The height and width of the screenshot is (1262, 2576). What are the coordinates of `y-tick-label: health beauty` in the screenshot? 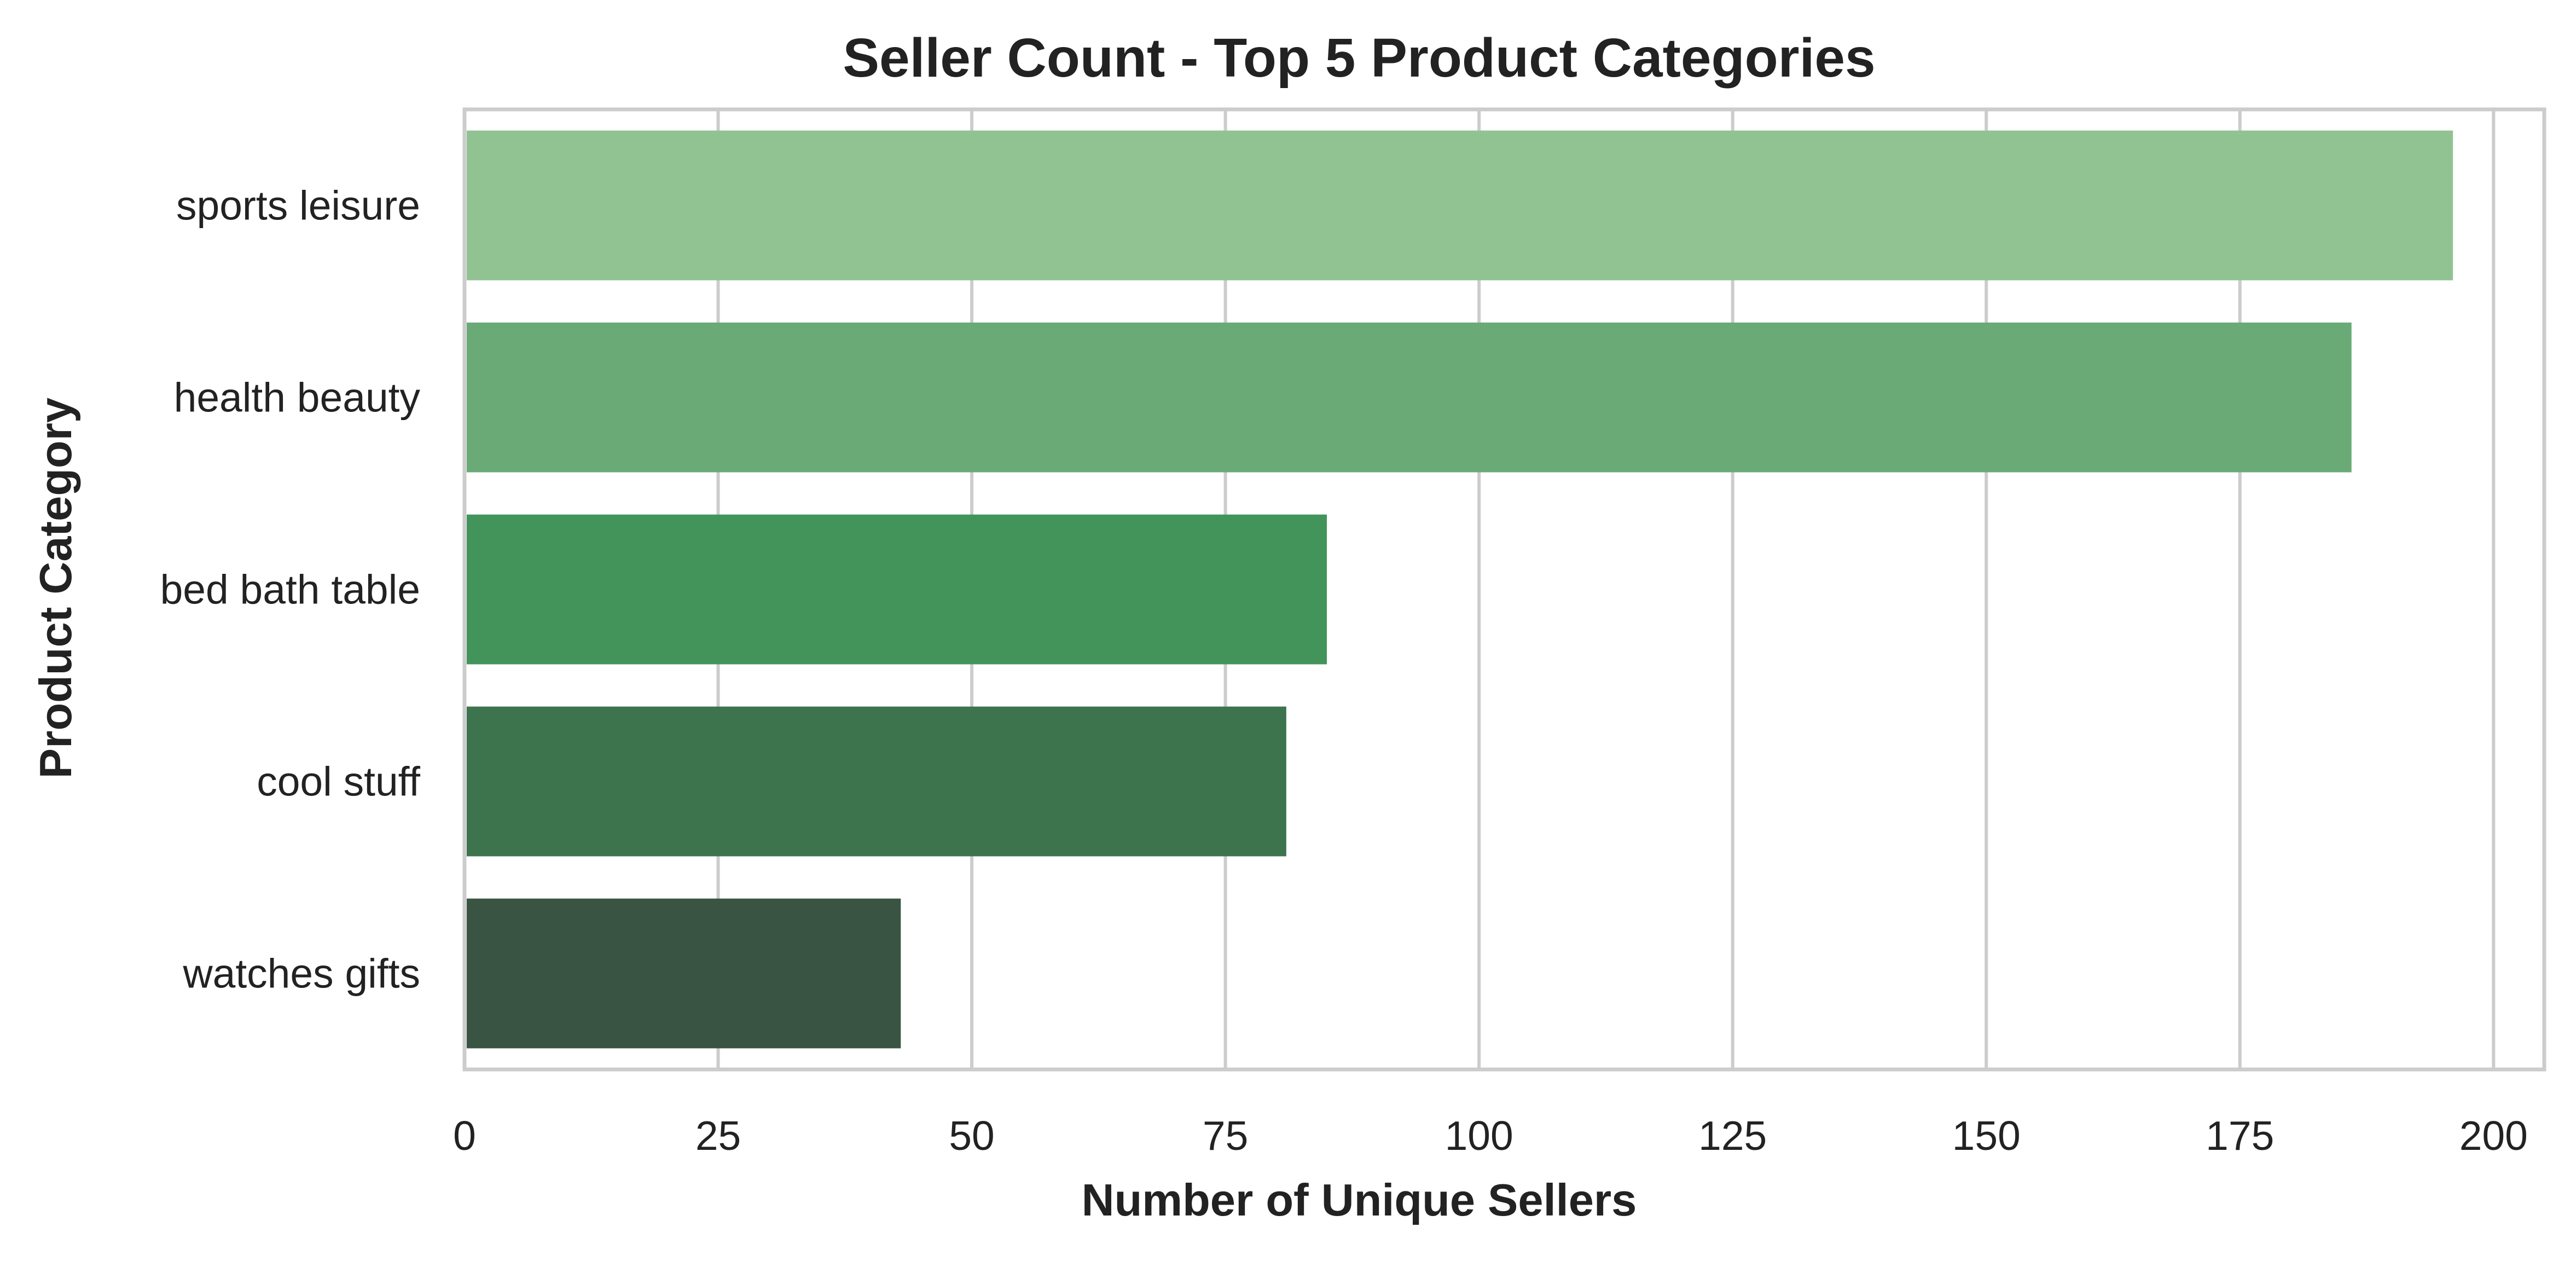 It's located at (297, 398).